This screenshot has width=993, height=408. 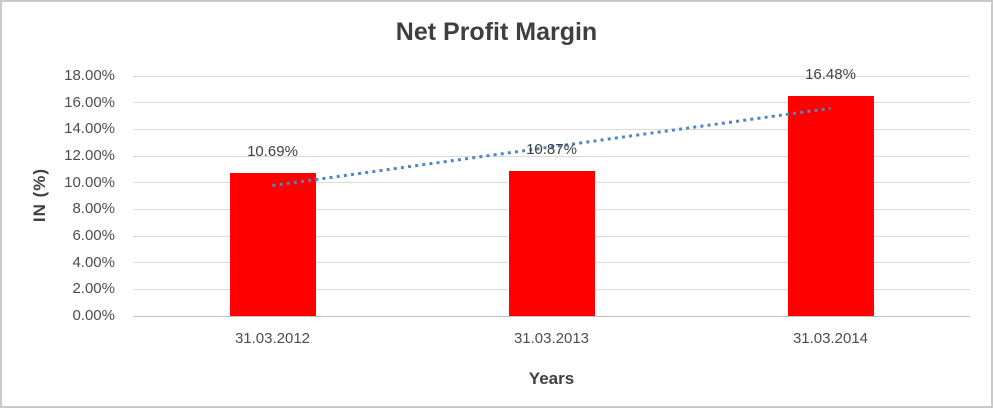 What do you see at coordinates (93, 289) in the screenshot?
I see `y-tick-label: 2.00%` at bounding box center [93, 289].